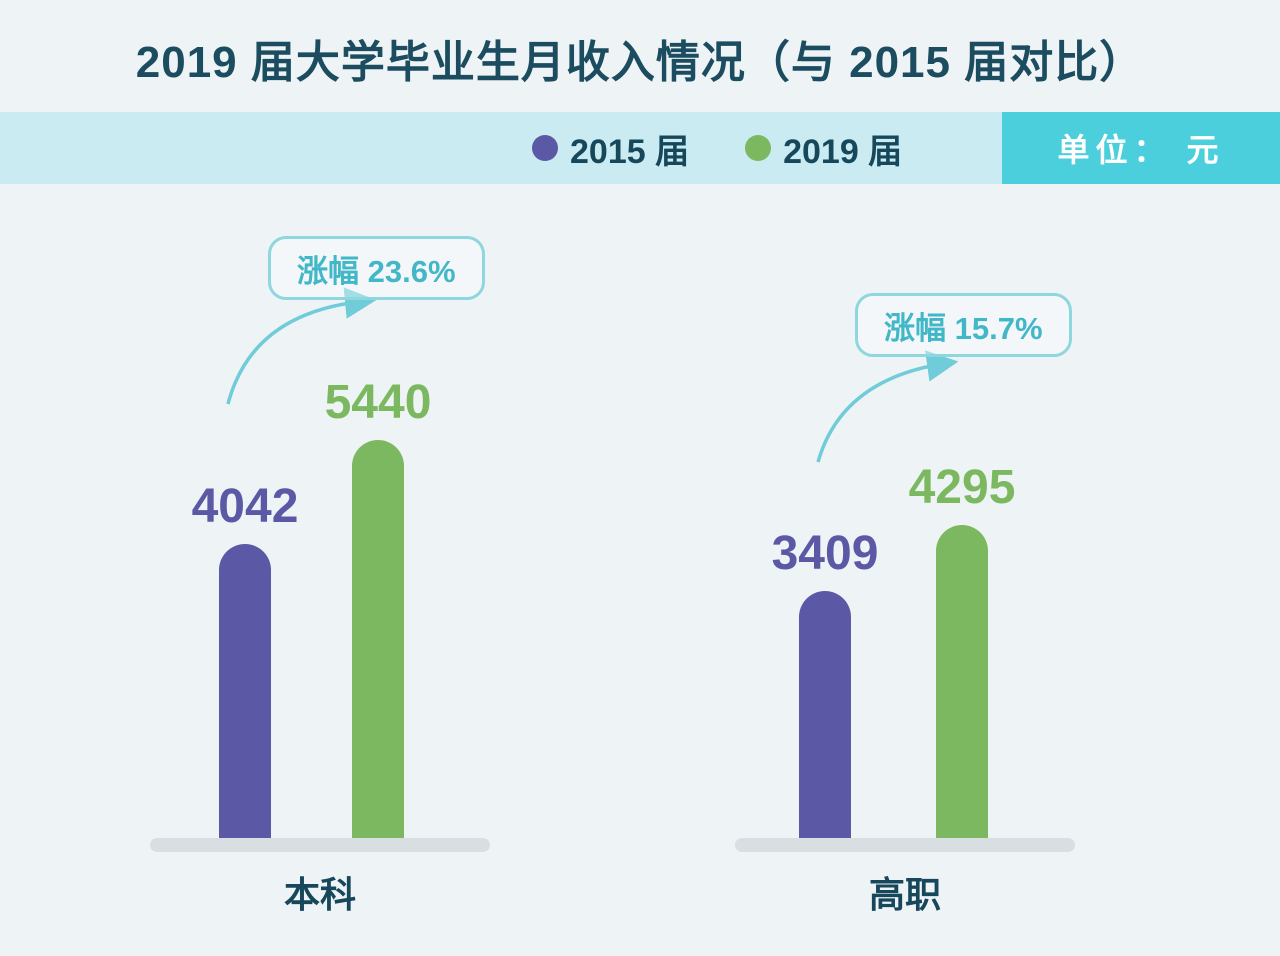  I want to click on bar-column-2019-gaozhi: 4295, so click(962, 652).